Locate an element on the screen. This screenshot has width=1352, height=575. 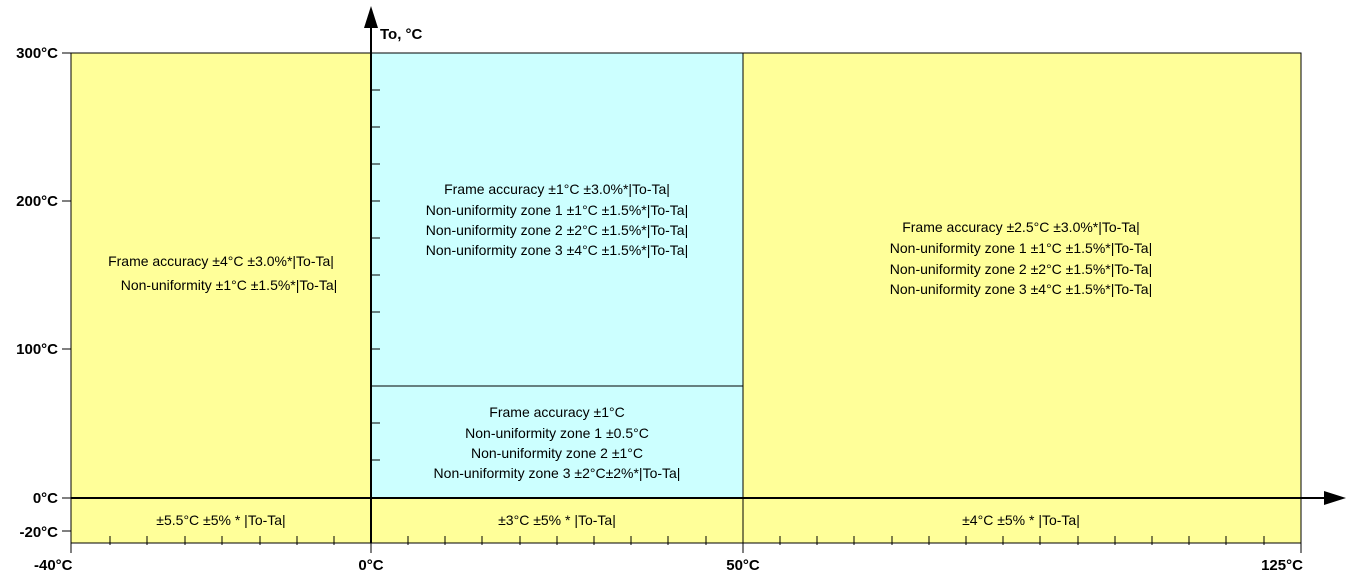
zone-bottom-right-text: ±4°C ±5% * |To-Ta| is located at coordinates (1021, 520).